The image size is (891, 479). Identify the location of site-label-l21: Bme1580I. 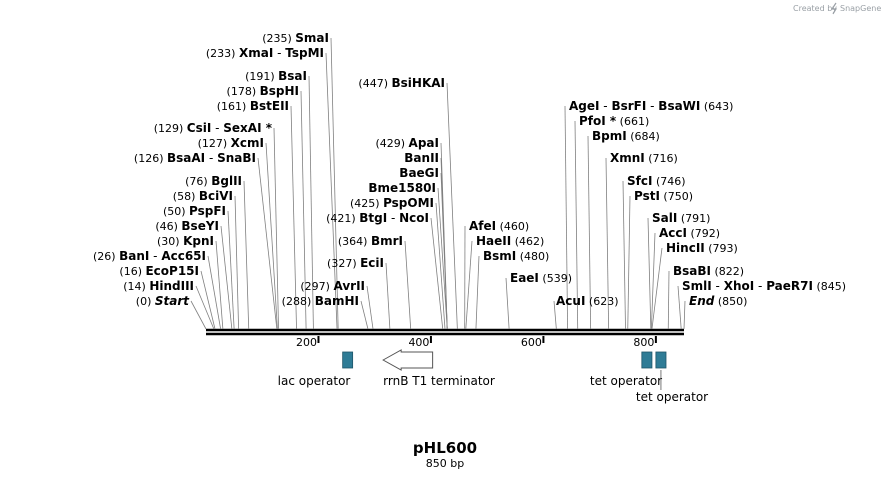
(402, 188).